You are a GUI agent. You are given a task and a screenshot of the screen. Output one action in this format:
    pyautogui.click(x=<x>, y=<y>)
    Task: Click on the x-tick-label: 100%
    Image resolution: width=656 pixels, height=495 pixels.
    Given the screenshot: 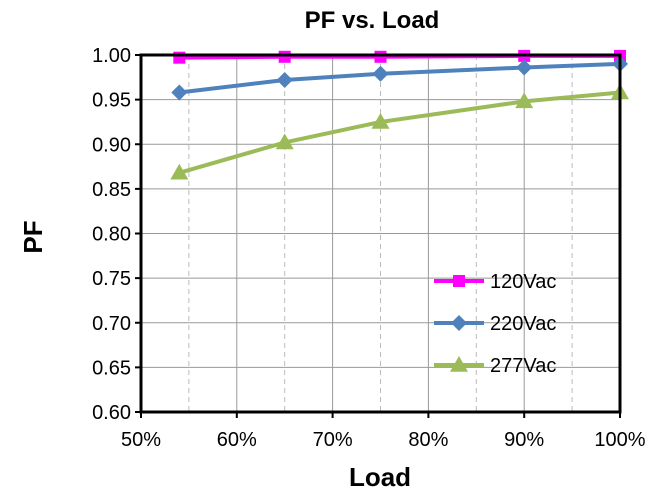 What is the action you would take?
    pyautogui.click(x=619, y=440)
    